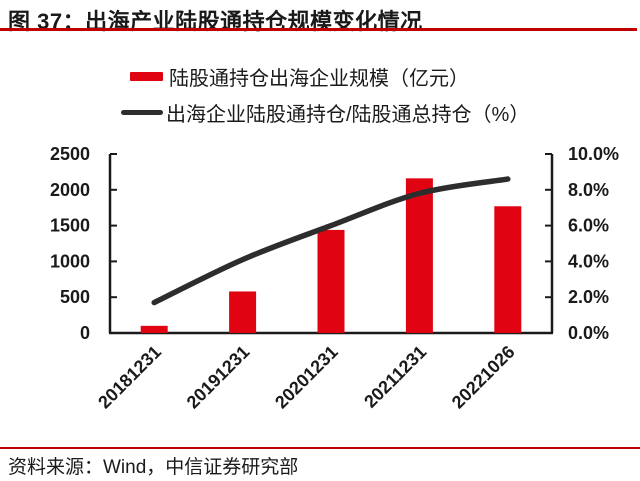 This screenshot has height=481, width=640. I want to click on x-axis-label: 20191231, so click(218, 377).